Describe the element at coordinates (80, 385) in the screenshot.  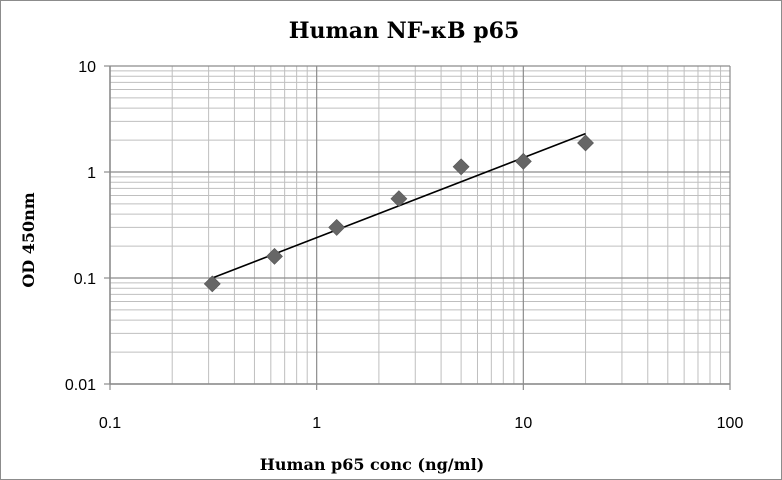
I see `y-tick-label: 0.01` at that location.